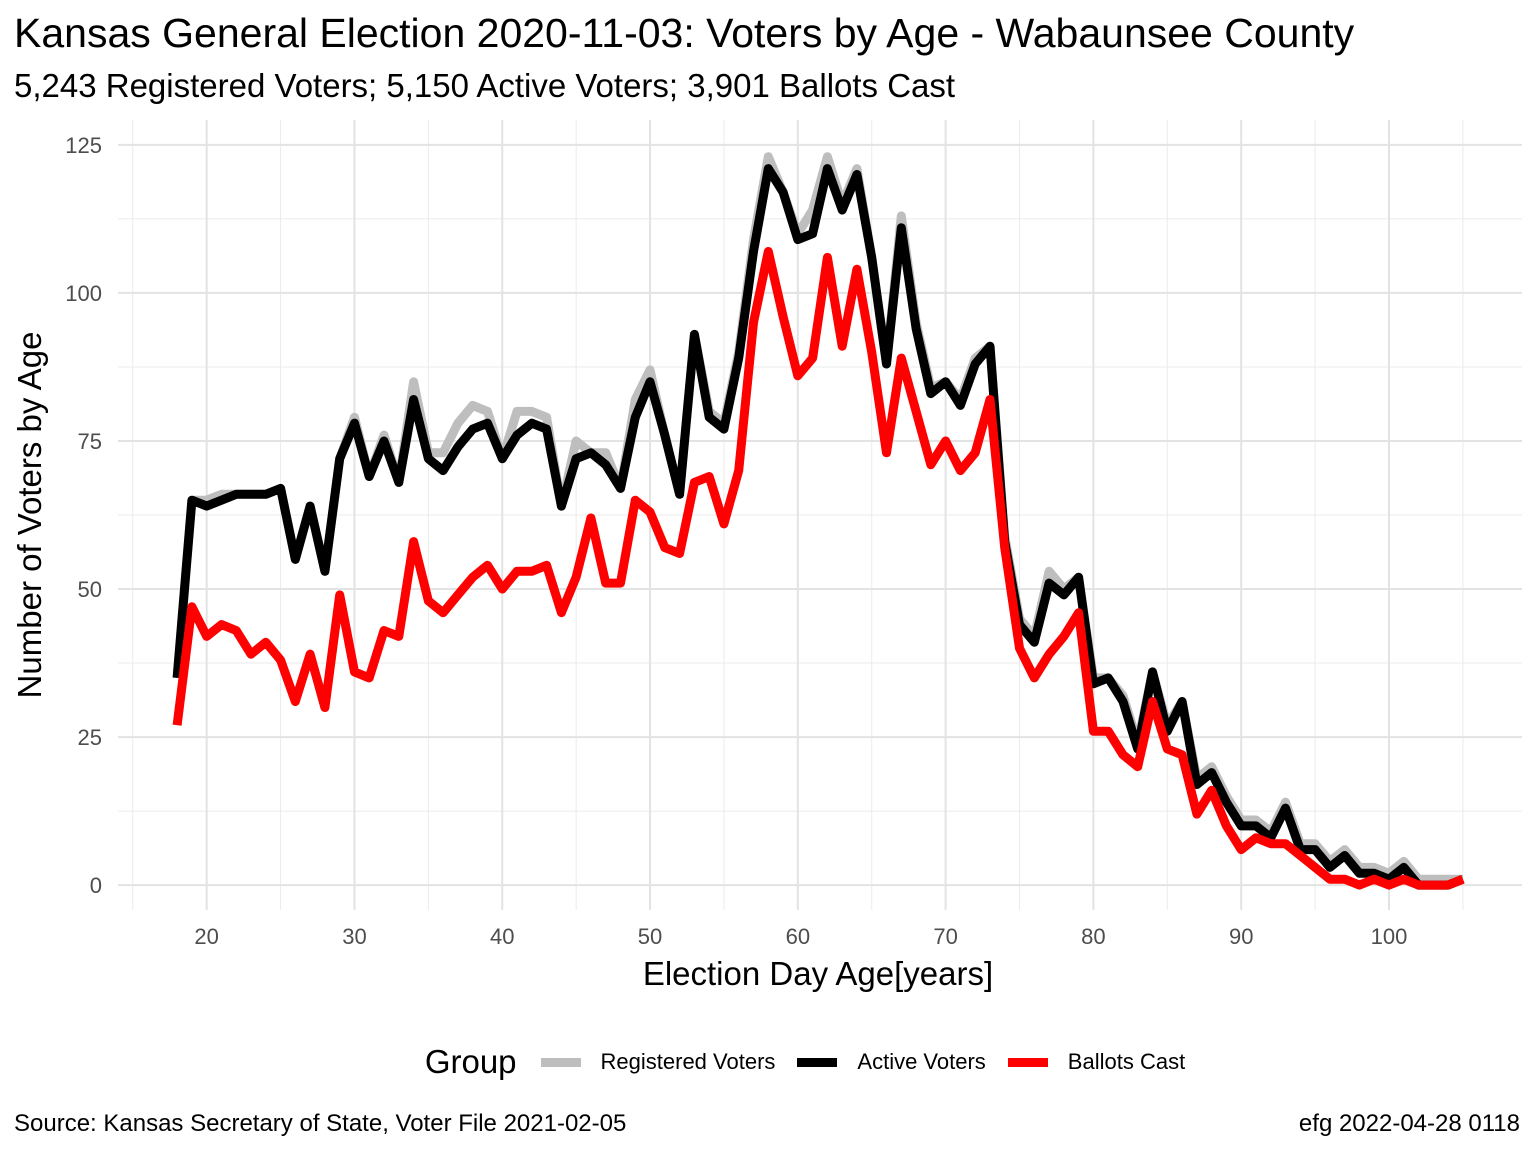  I want to click on legend-item-ballots: Ballots Cast, so click(1096, 1062).